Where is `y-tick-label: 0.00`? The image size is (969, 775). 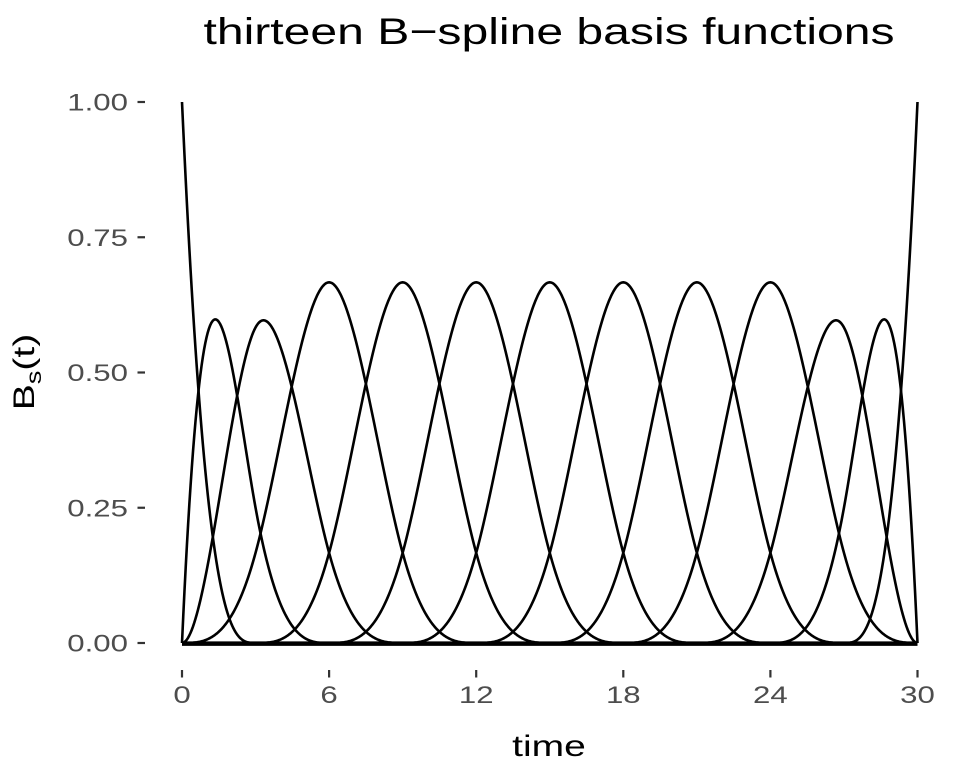 y-tick-label: 0.00 is located at coordinates (97, 643).